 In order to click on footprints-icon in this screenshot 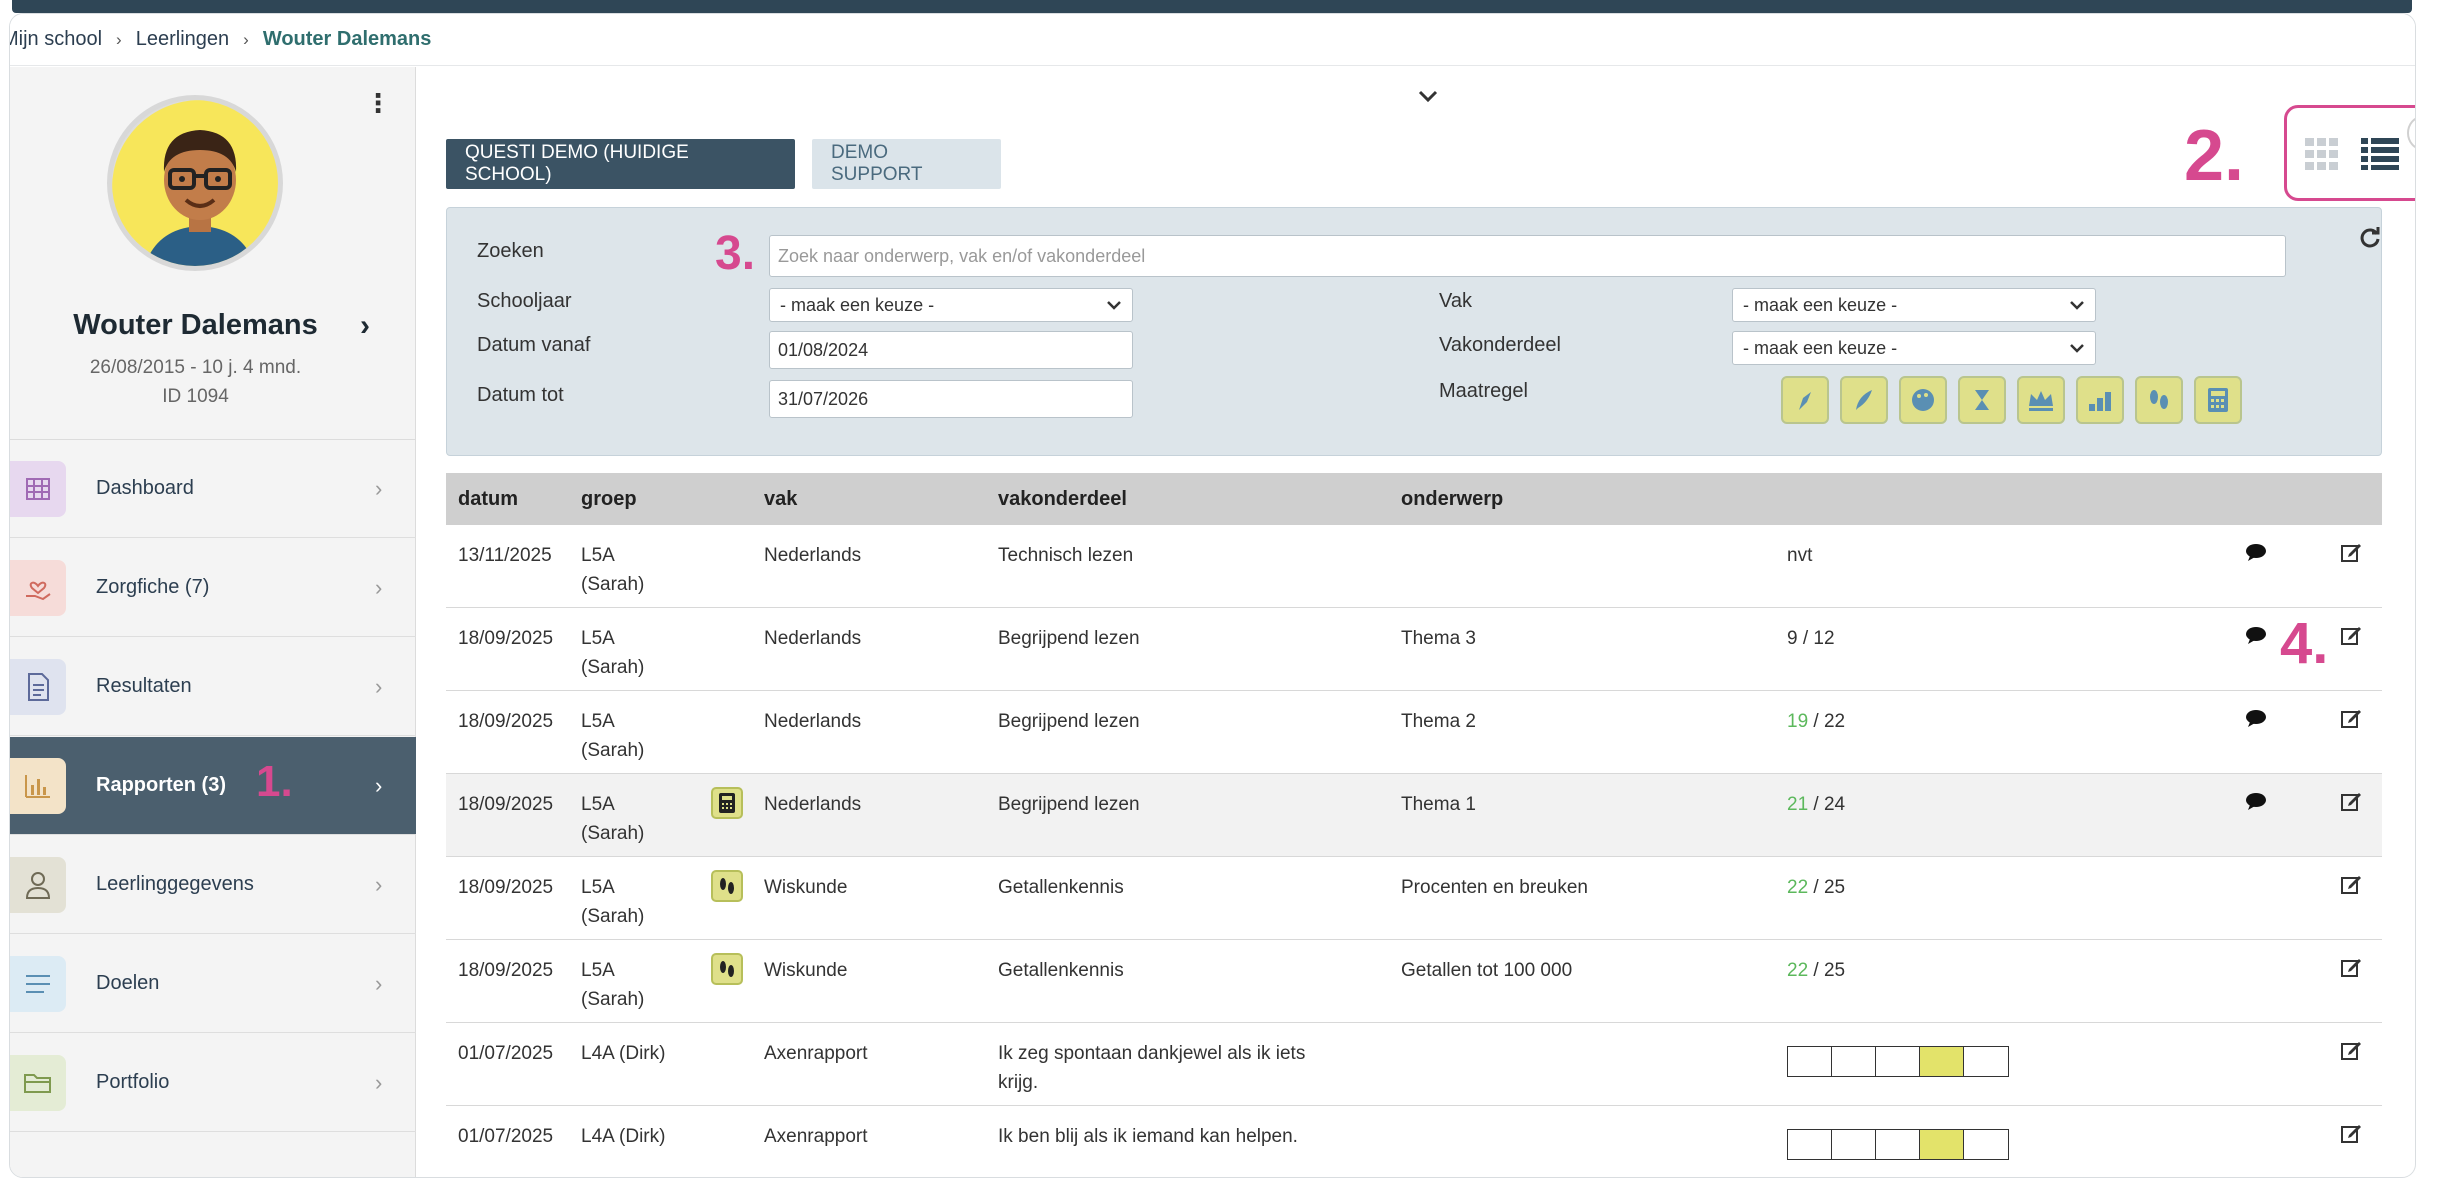, I will do `click(727, 969)`.